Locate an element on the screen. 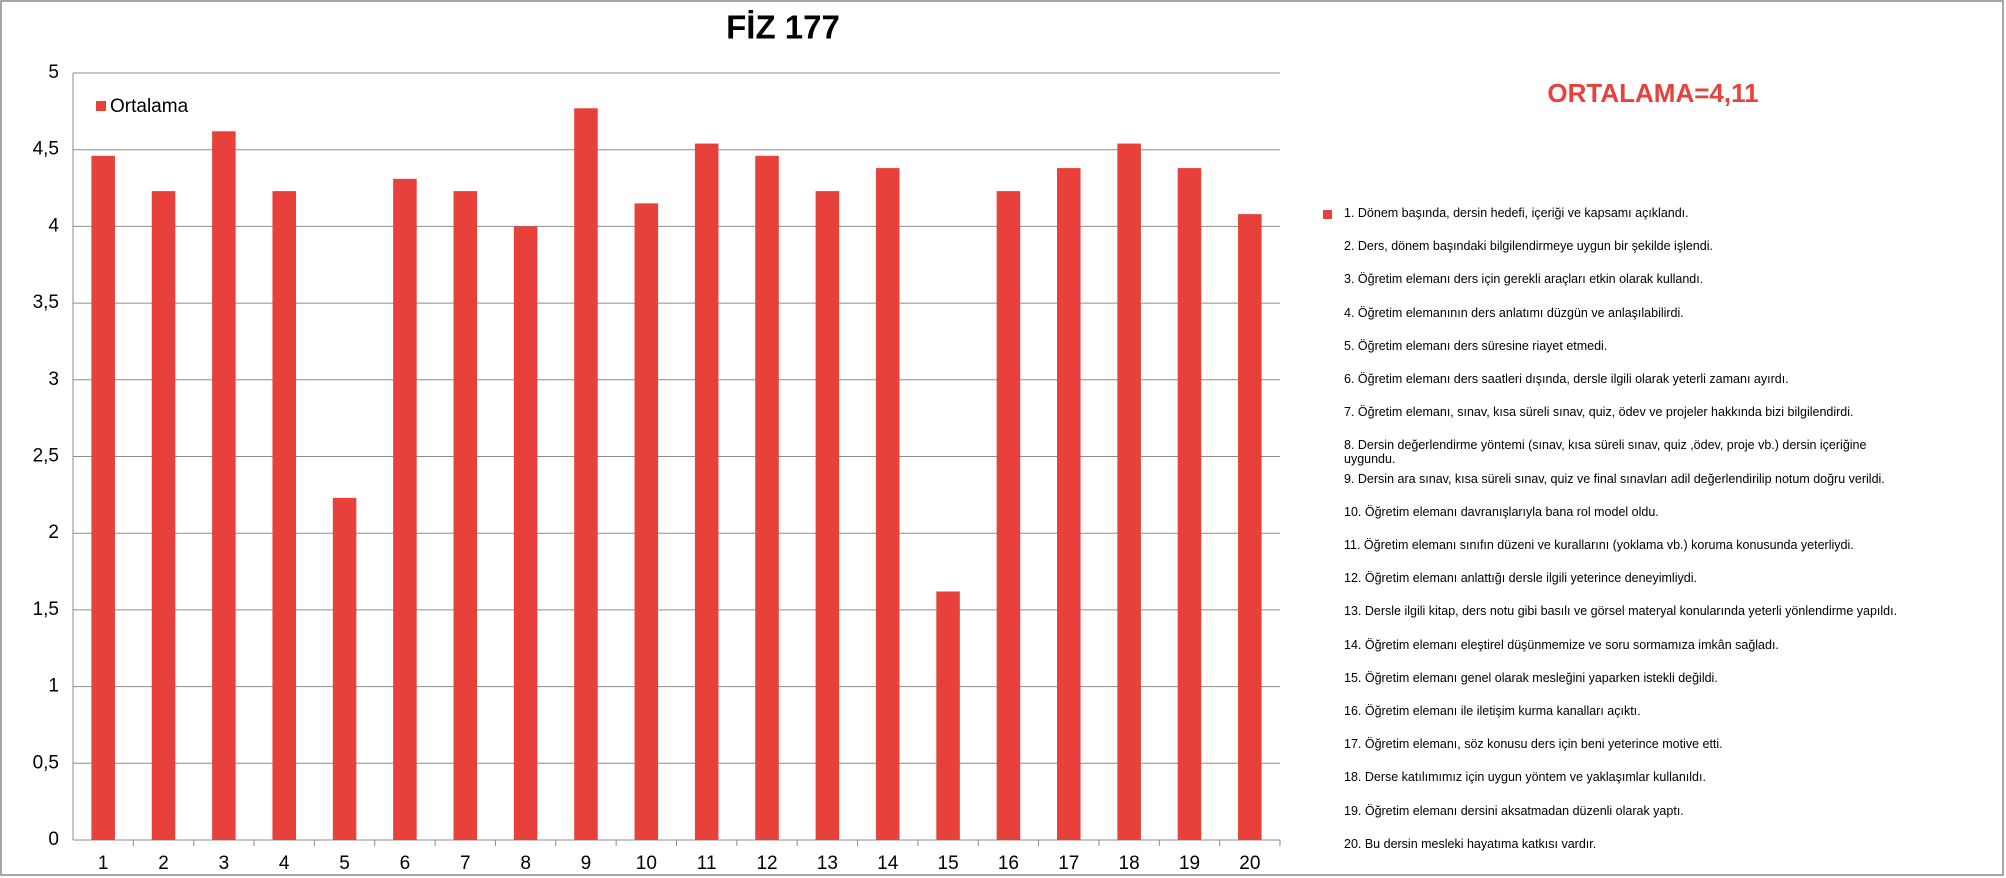 Image resolution: width=2006 pixels, height=878 pixels. x-tick-label: 5 is located at coordinates (344, 863).